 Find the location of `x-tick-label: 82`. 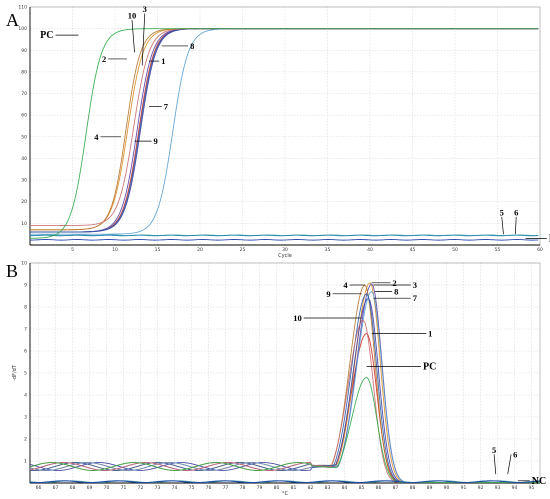

x-tick-label: 82 is located at coordinates (311, 488).